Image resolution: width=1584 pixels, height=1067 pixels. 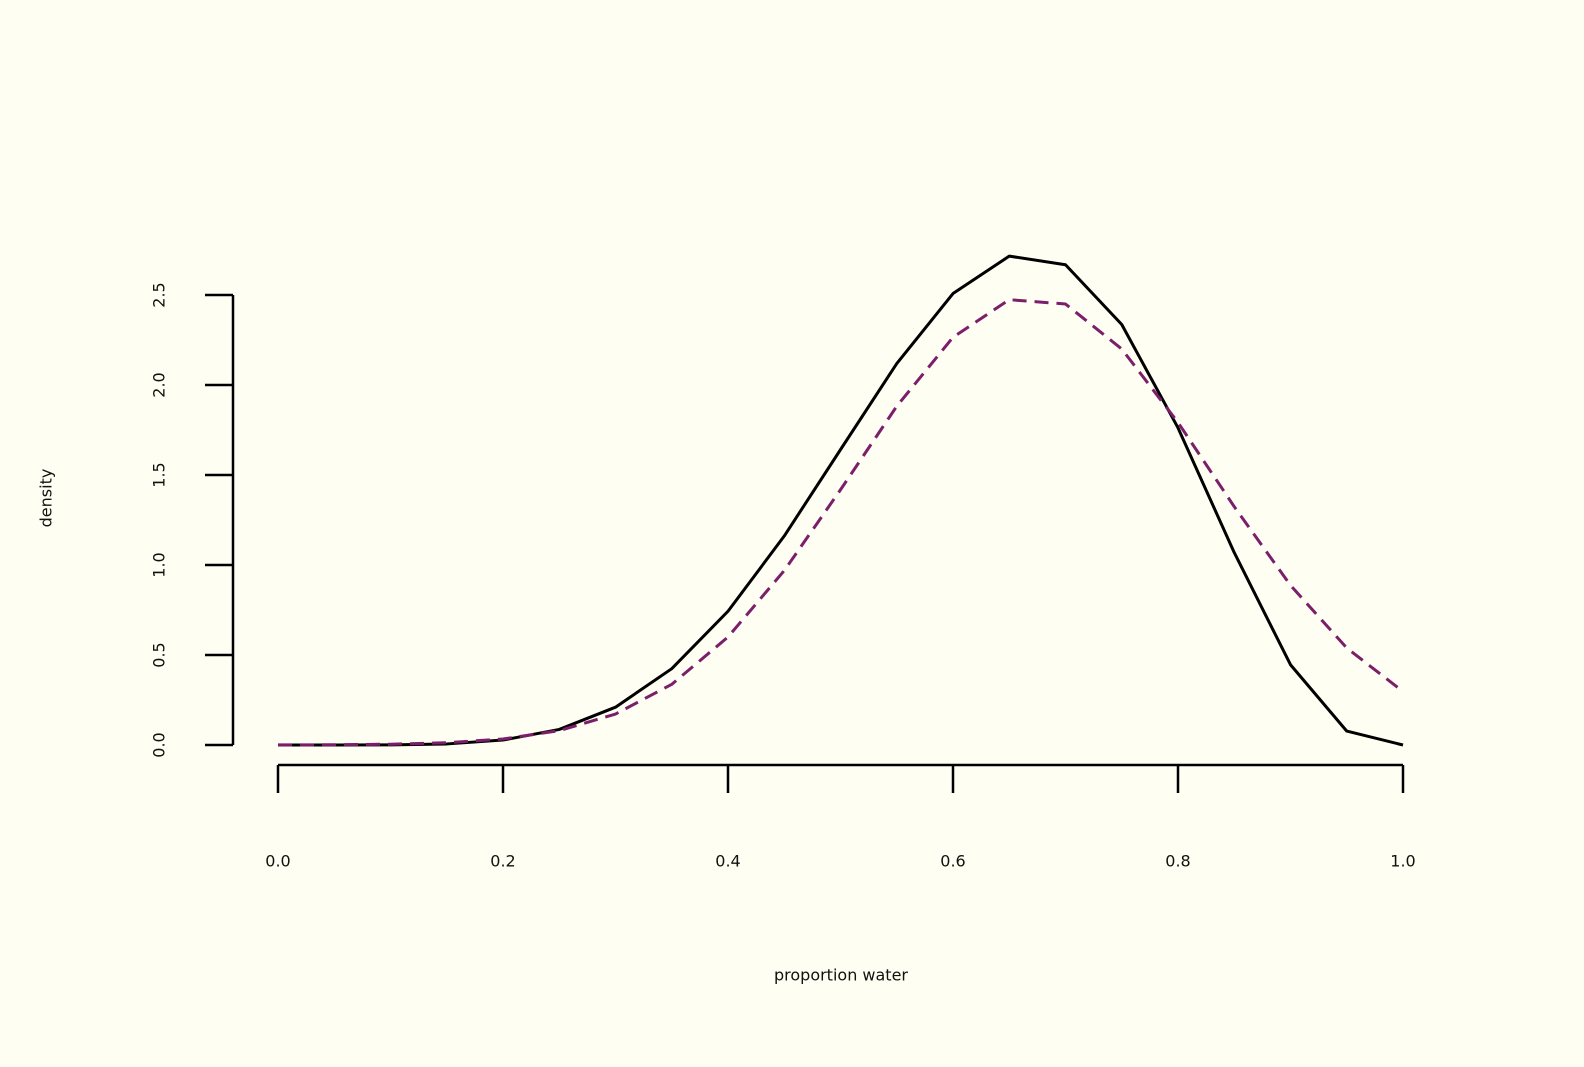 I want to click on x-tick-label: 0.2, so click(x=502, y=861).